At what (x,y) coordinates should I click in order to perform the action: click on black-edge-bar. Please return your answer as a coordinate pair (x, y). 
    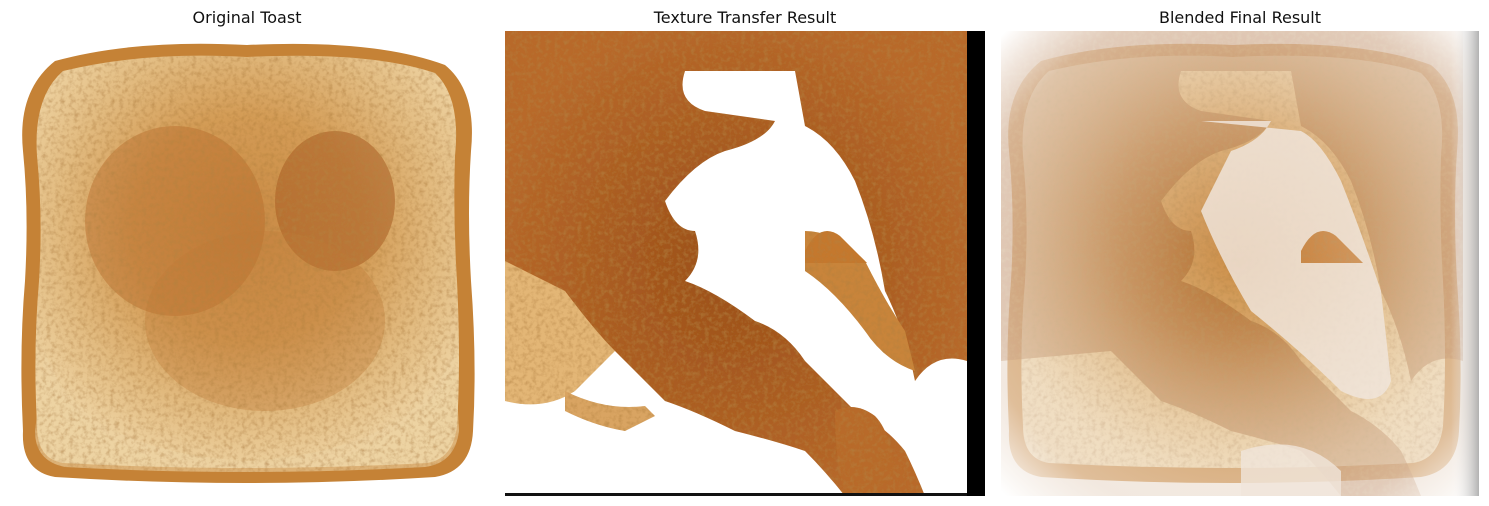
    Looking at the image, I should click on (976, 263).